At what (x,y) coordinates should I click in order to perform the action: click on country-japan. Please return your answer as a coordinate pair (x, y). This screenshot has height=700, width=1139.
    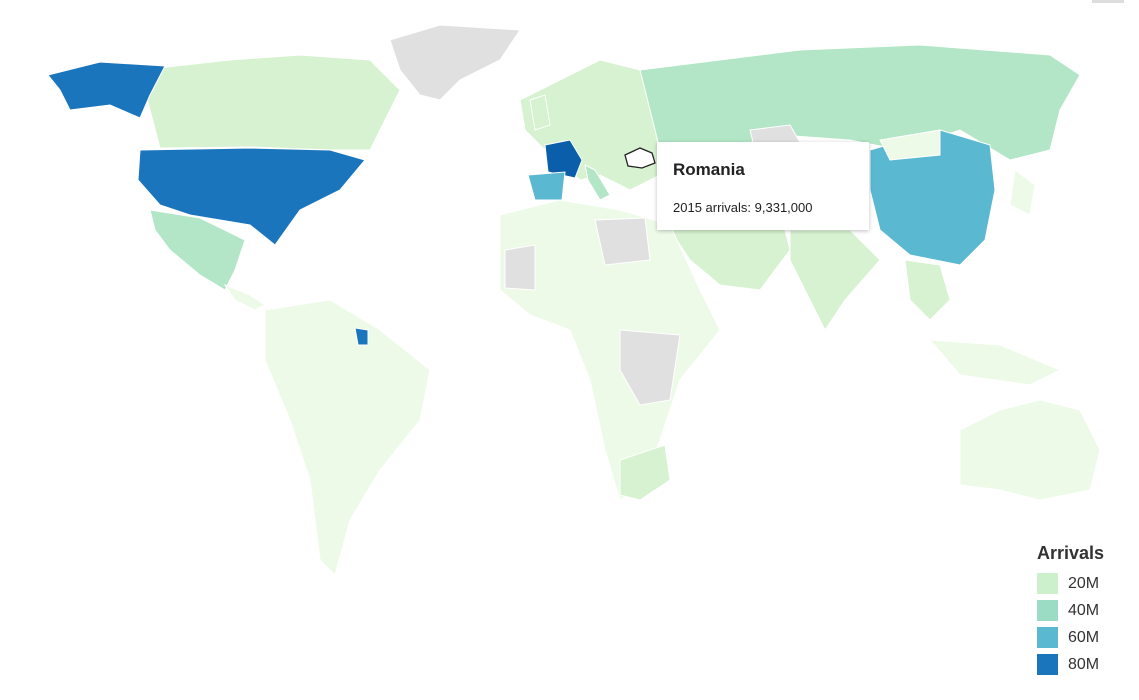
    Looking at the image, I should click on (1022, 192).